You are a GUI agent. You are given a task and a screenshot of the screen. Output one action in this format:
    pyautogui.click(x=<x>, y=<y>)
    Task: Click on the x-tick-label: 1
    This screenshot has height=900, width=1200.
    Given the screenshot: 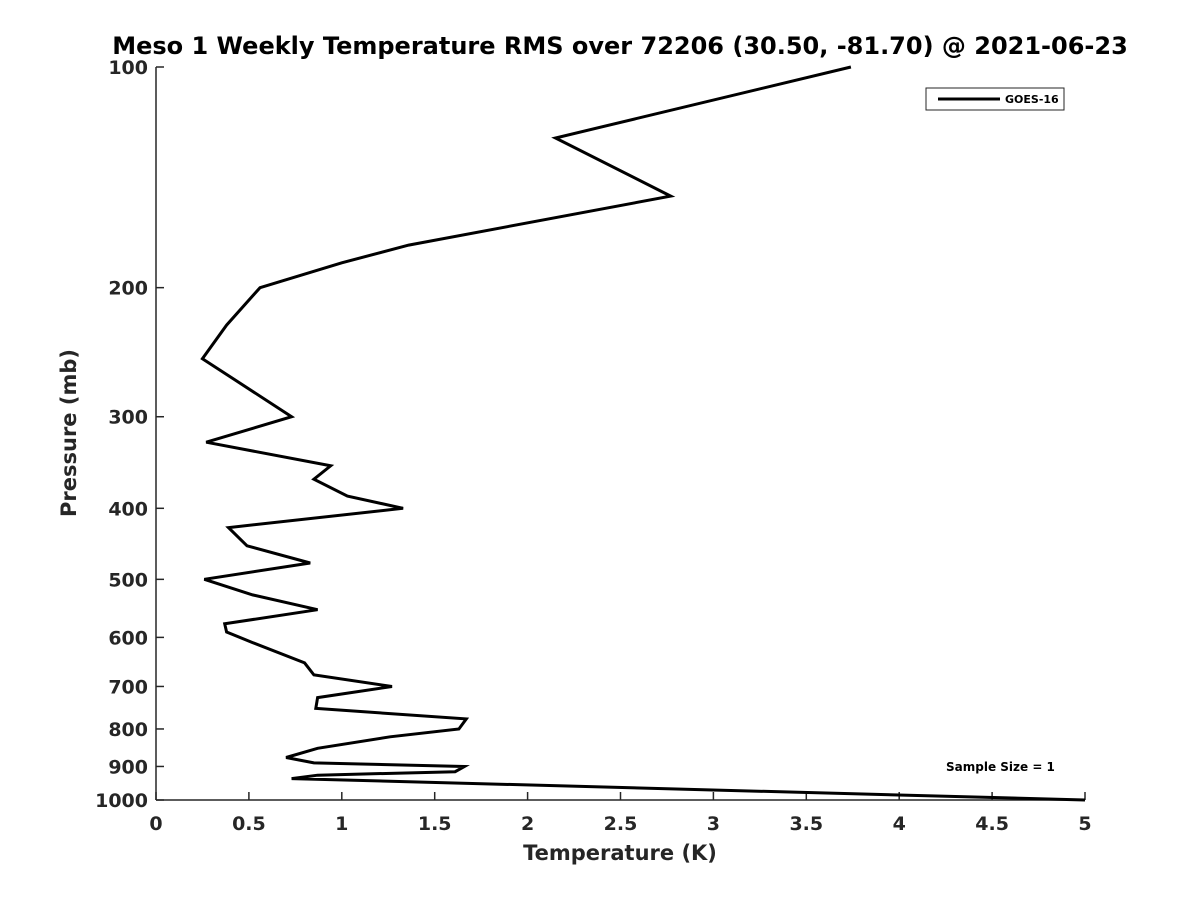 What is the action you would take?
    pyautogui.click(x=341, y=824)
    